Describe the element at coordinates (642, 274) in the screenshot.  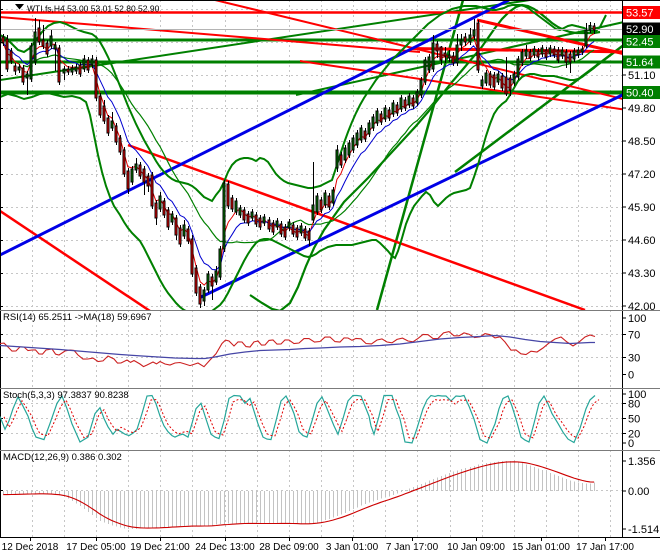
I see `svg-text: 43.30` at that location.